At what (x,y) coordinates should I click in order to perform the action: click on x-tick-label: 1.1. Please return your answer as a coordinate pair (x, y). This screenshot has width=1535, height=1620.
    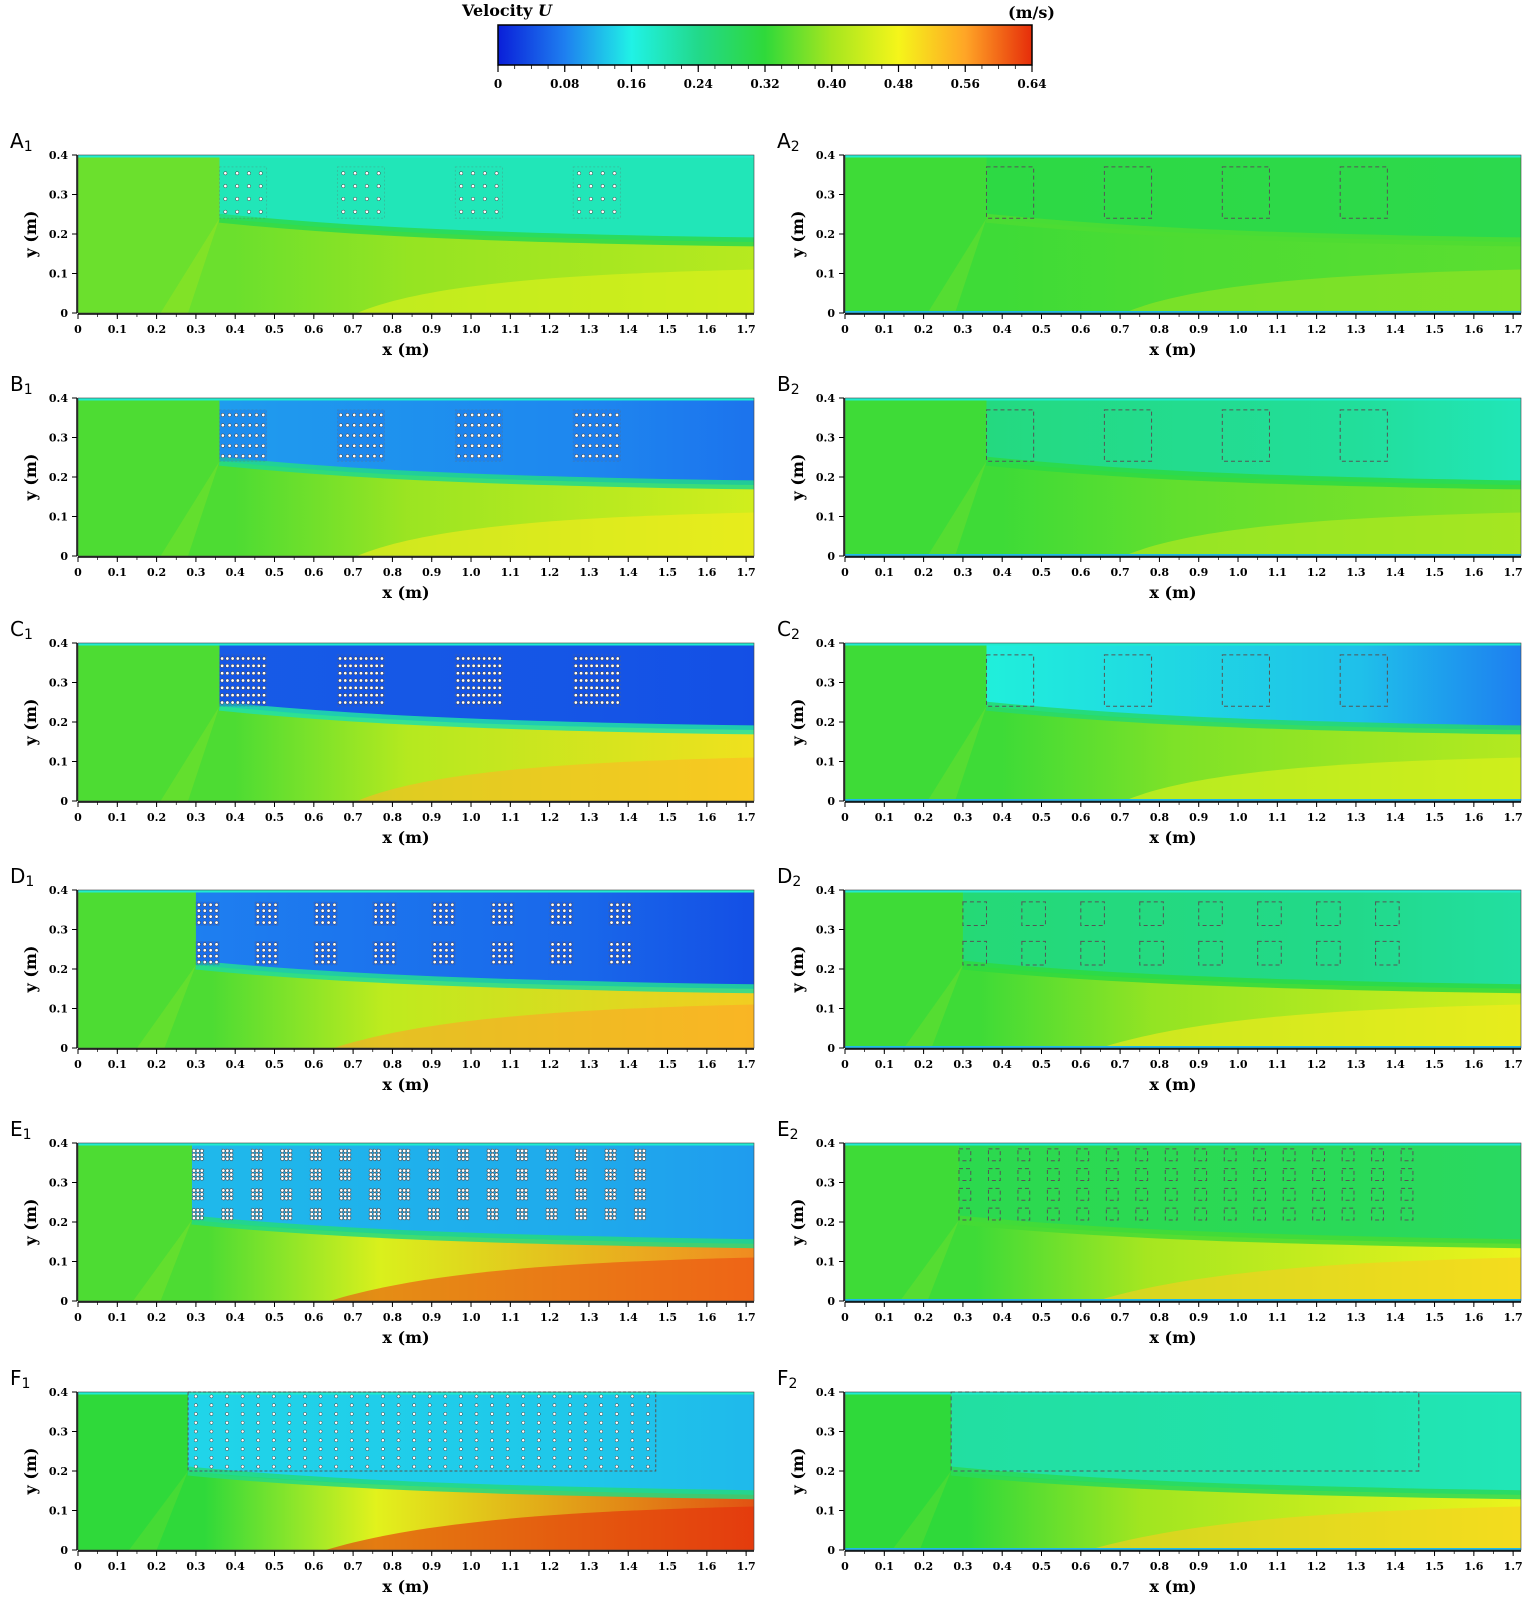
    Looking at the image, I should click on (510, 817).